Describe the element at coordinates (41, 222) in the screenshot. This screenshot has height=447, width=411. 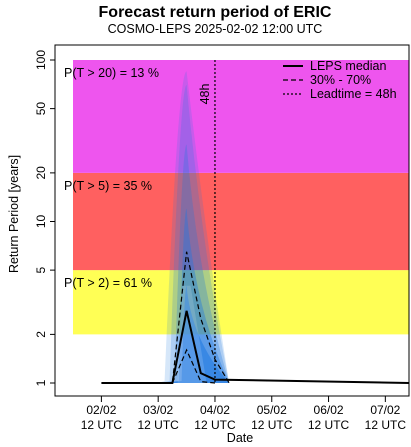
I see `y-tick-label-3: 10` at that location.